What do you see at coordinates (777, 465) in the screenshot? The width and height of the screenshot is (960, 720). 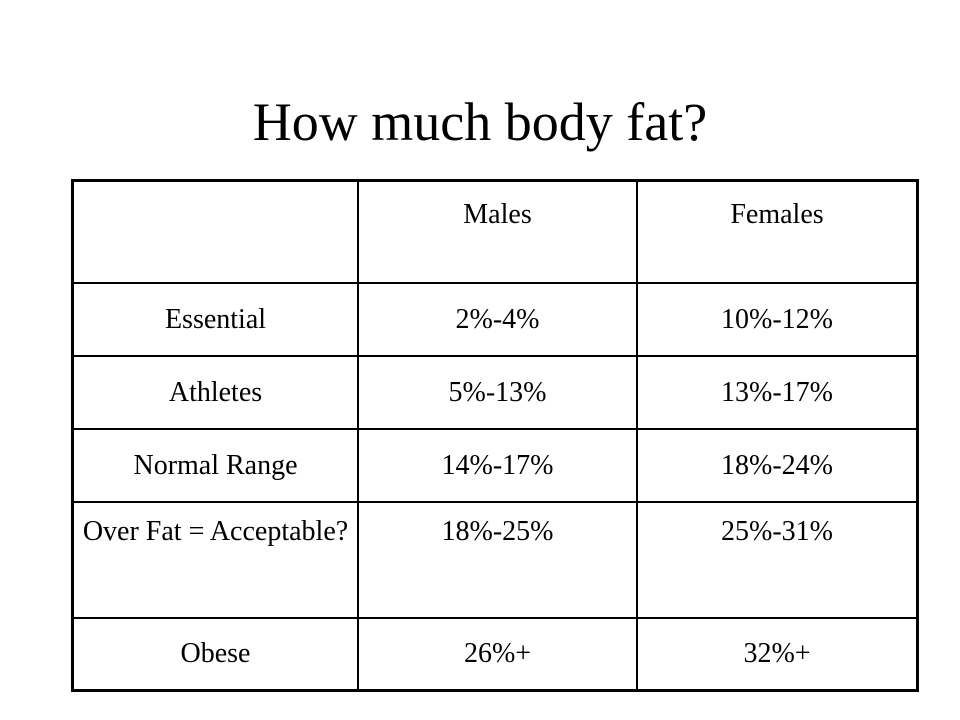 I see `females-value: 18%-24%` at bounding box center [777, 465].